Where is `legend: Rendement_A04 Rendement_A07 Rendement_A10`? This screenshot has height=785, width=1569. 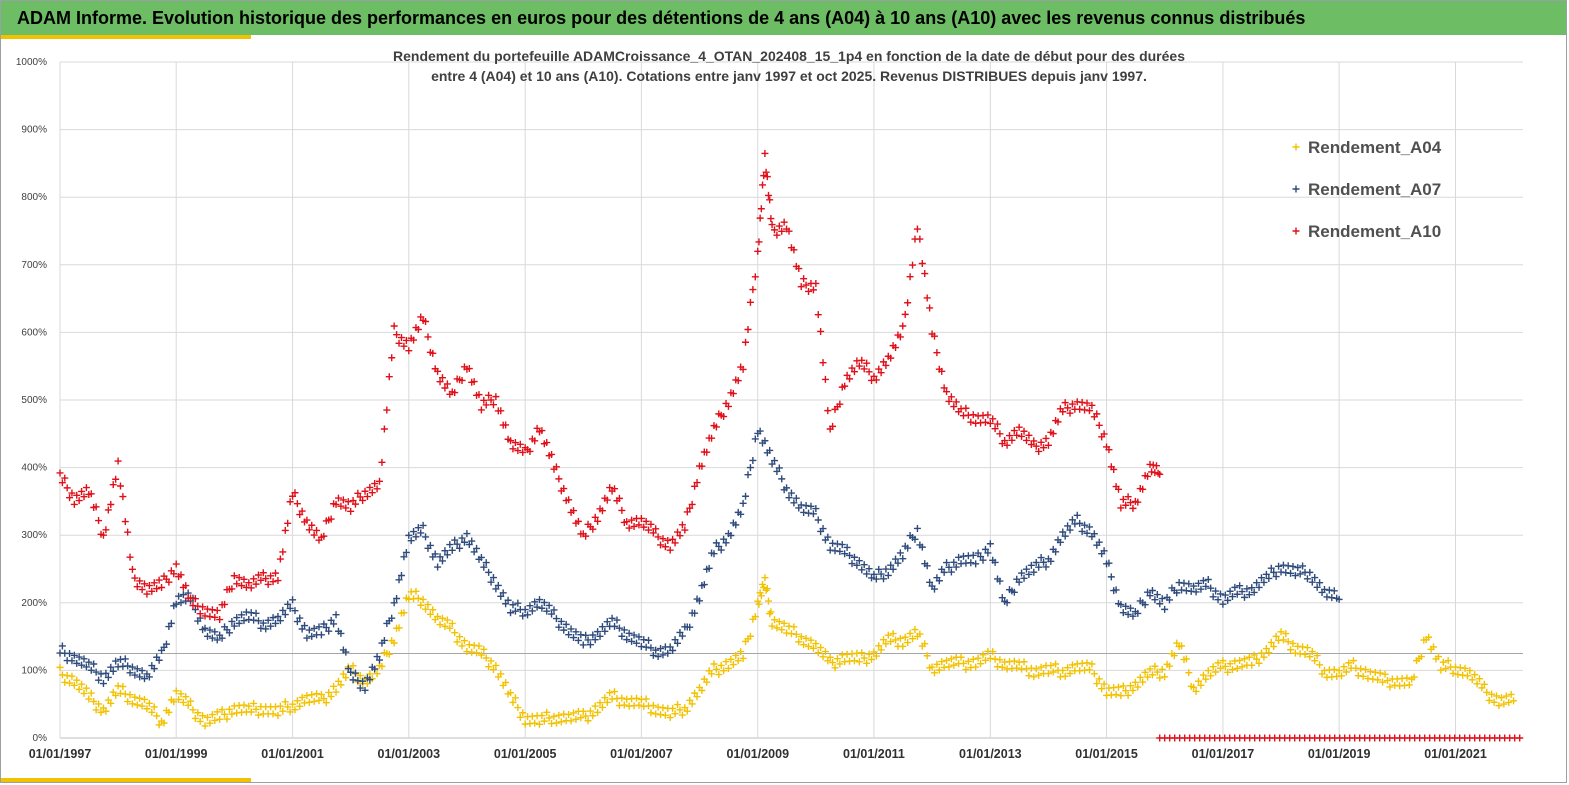 legend: Rendement_A04 Rendement_A07 Rendement_A10 is located at coordinates (1367, 189).